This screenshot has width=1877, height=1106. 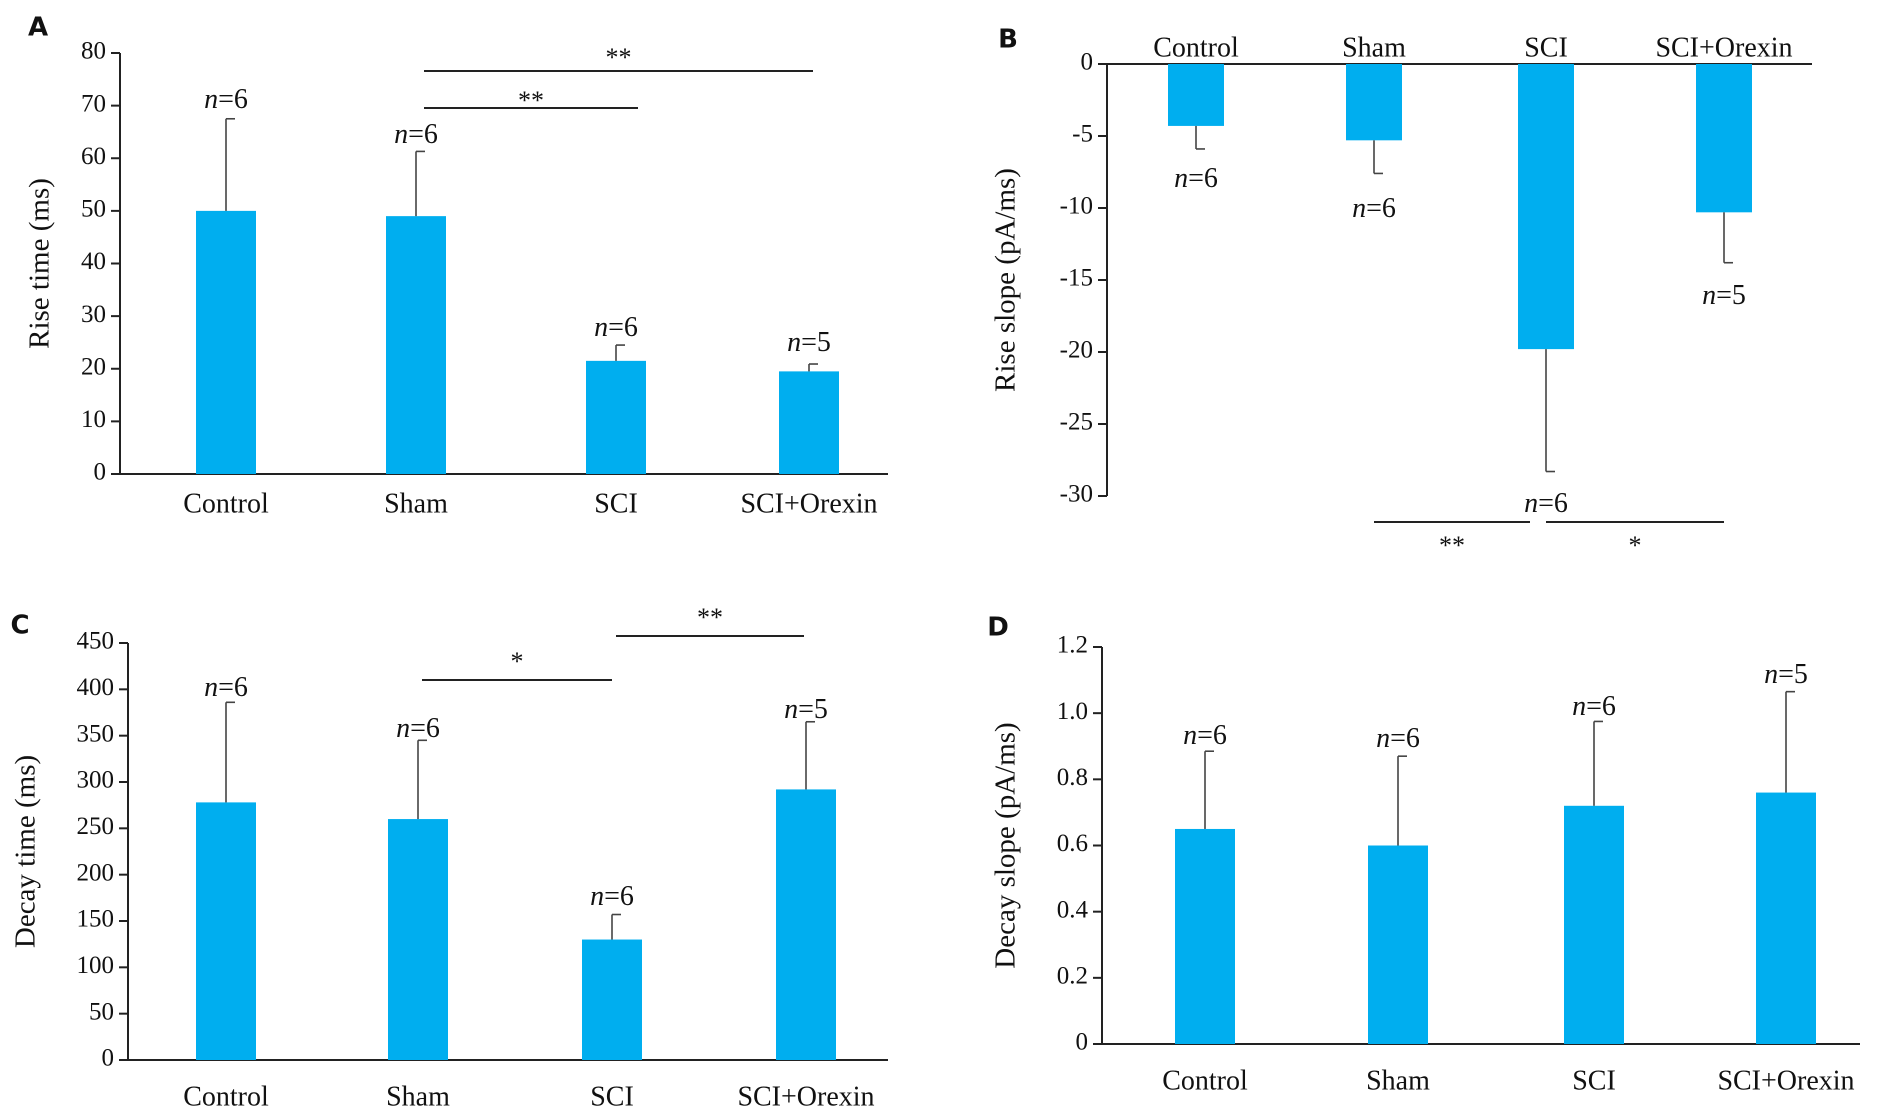 I want to click on y-tick-label: 70, so click(x=93, y=103).